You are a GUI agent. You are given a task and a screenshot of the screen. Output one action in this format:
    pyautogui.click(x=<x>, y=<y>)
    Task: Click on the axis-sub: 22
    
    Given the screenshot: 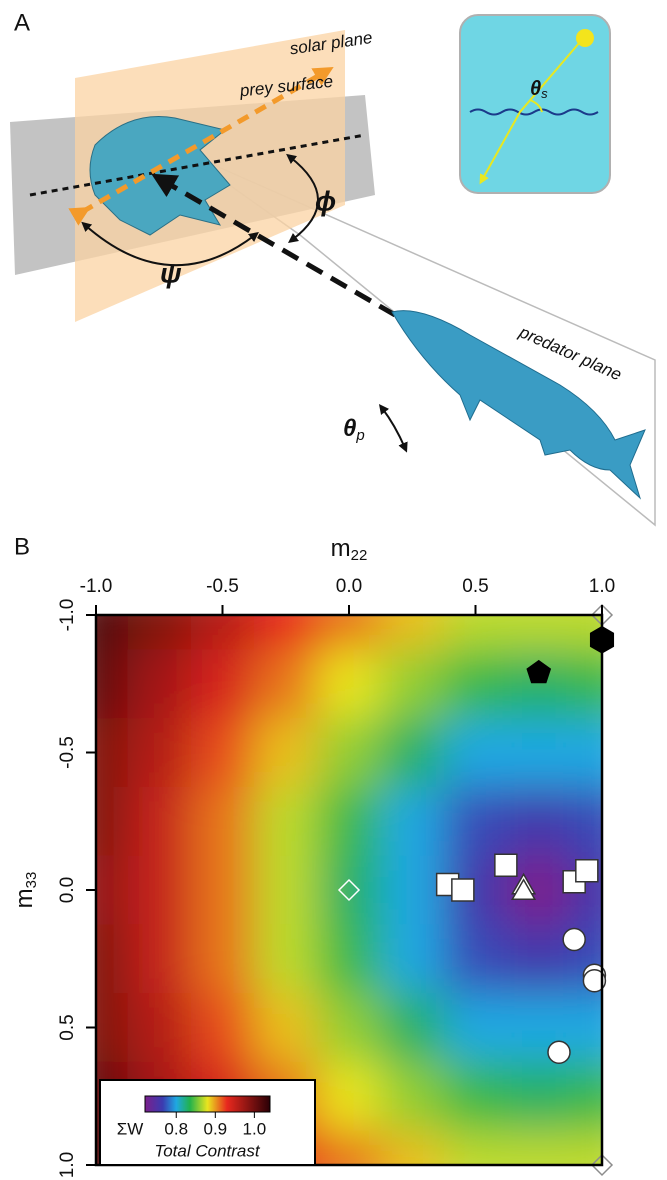 What is the action you would take?
    pyautogui.click(x=359, y=555)
    